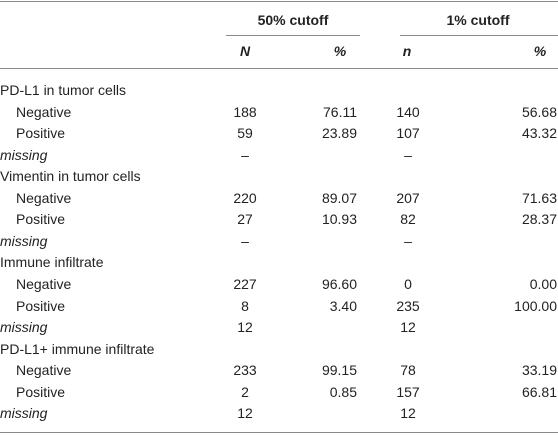 Image resolution: width=558 pixels, height=435 pixels. Describe the element at coordinates (70, 176) in the screenshot. I see `section-title: Vimentin in tumor cells` at that location.